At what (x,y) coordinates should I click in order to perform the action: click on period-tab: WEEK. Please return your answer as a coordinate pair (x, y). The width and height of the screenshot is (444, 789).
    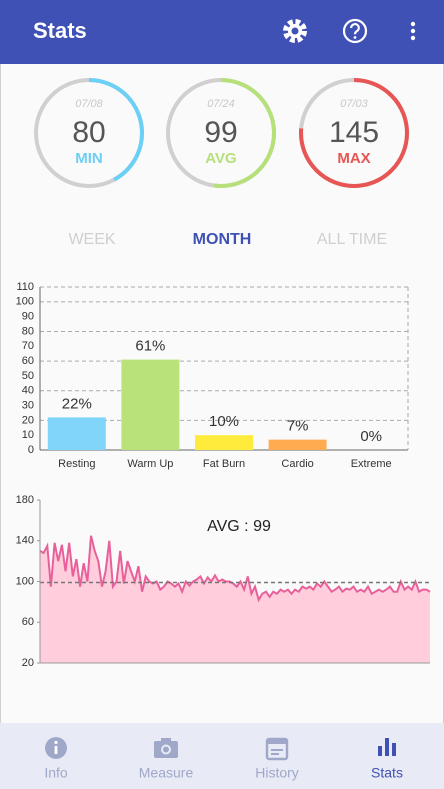
    Looking at the image, I should click on (91, 239).